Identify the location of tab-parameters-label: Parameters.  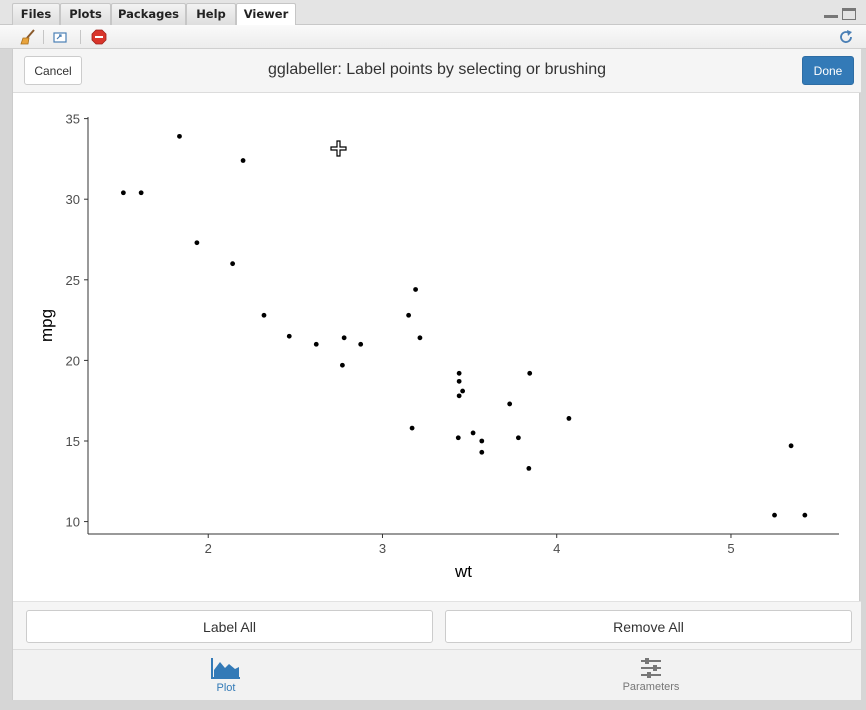
(651, 687).